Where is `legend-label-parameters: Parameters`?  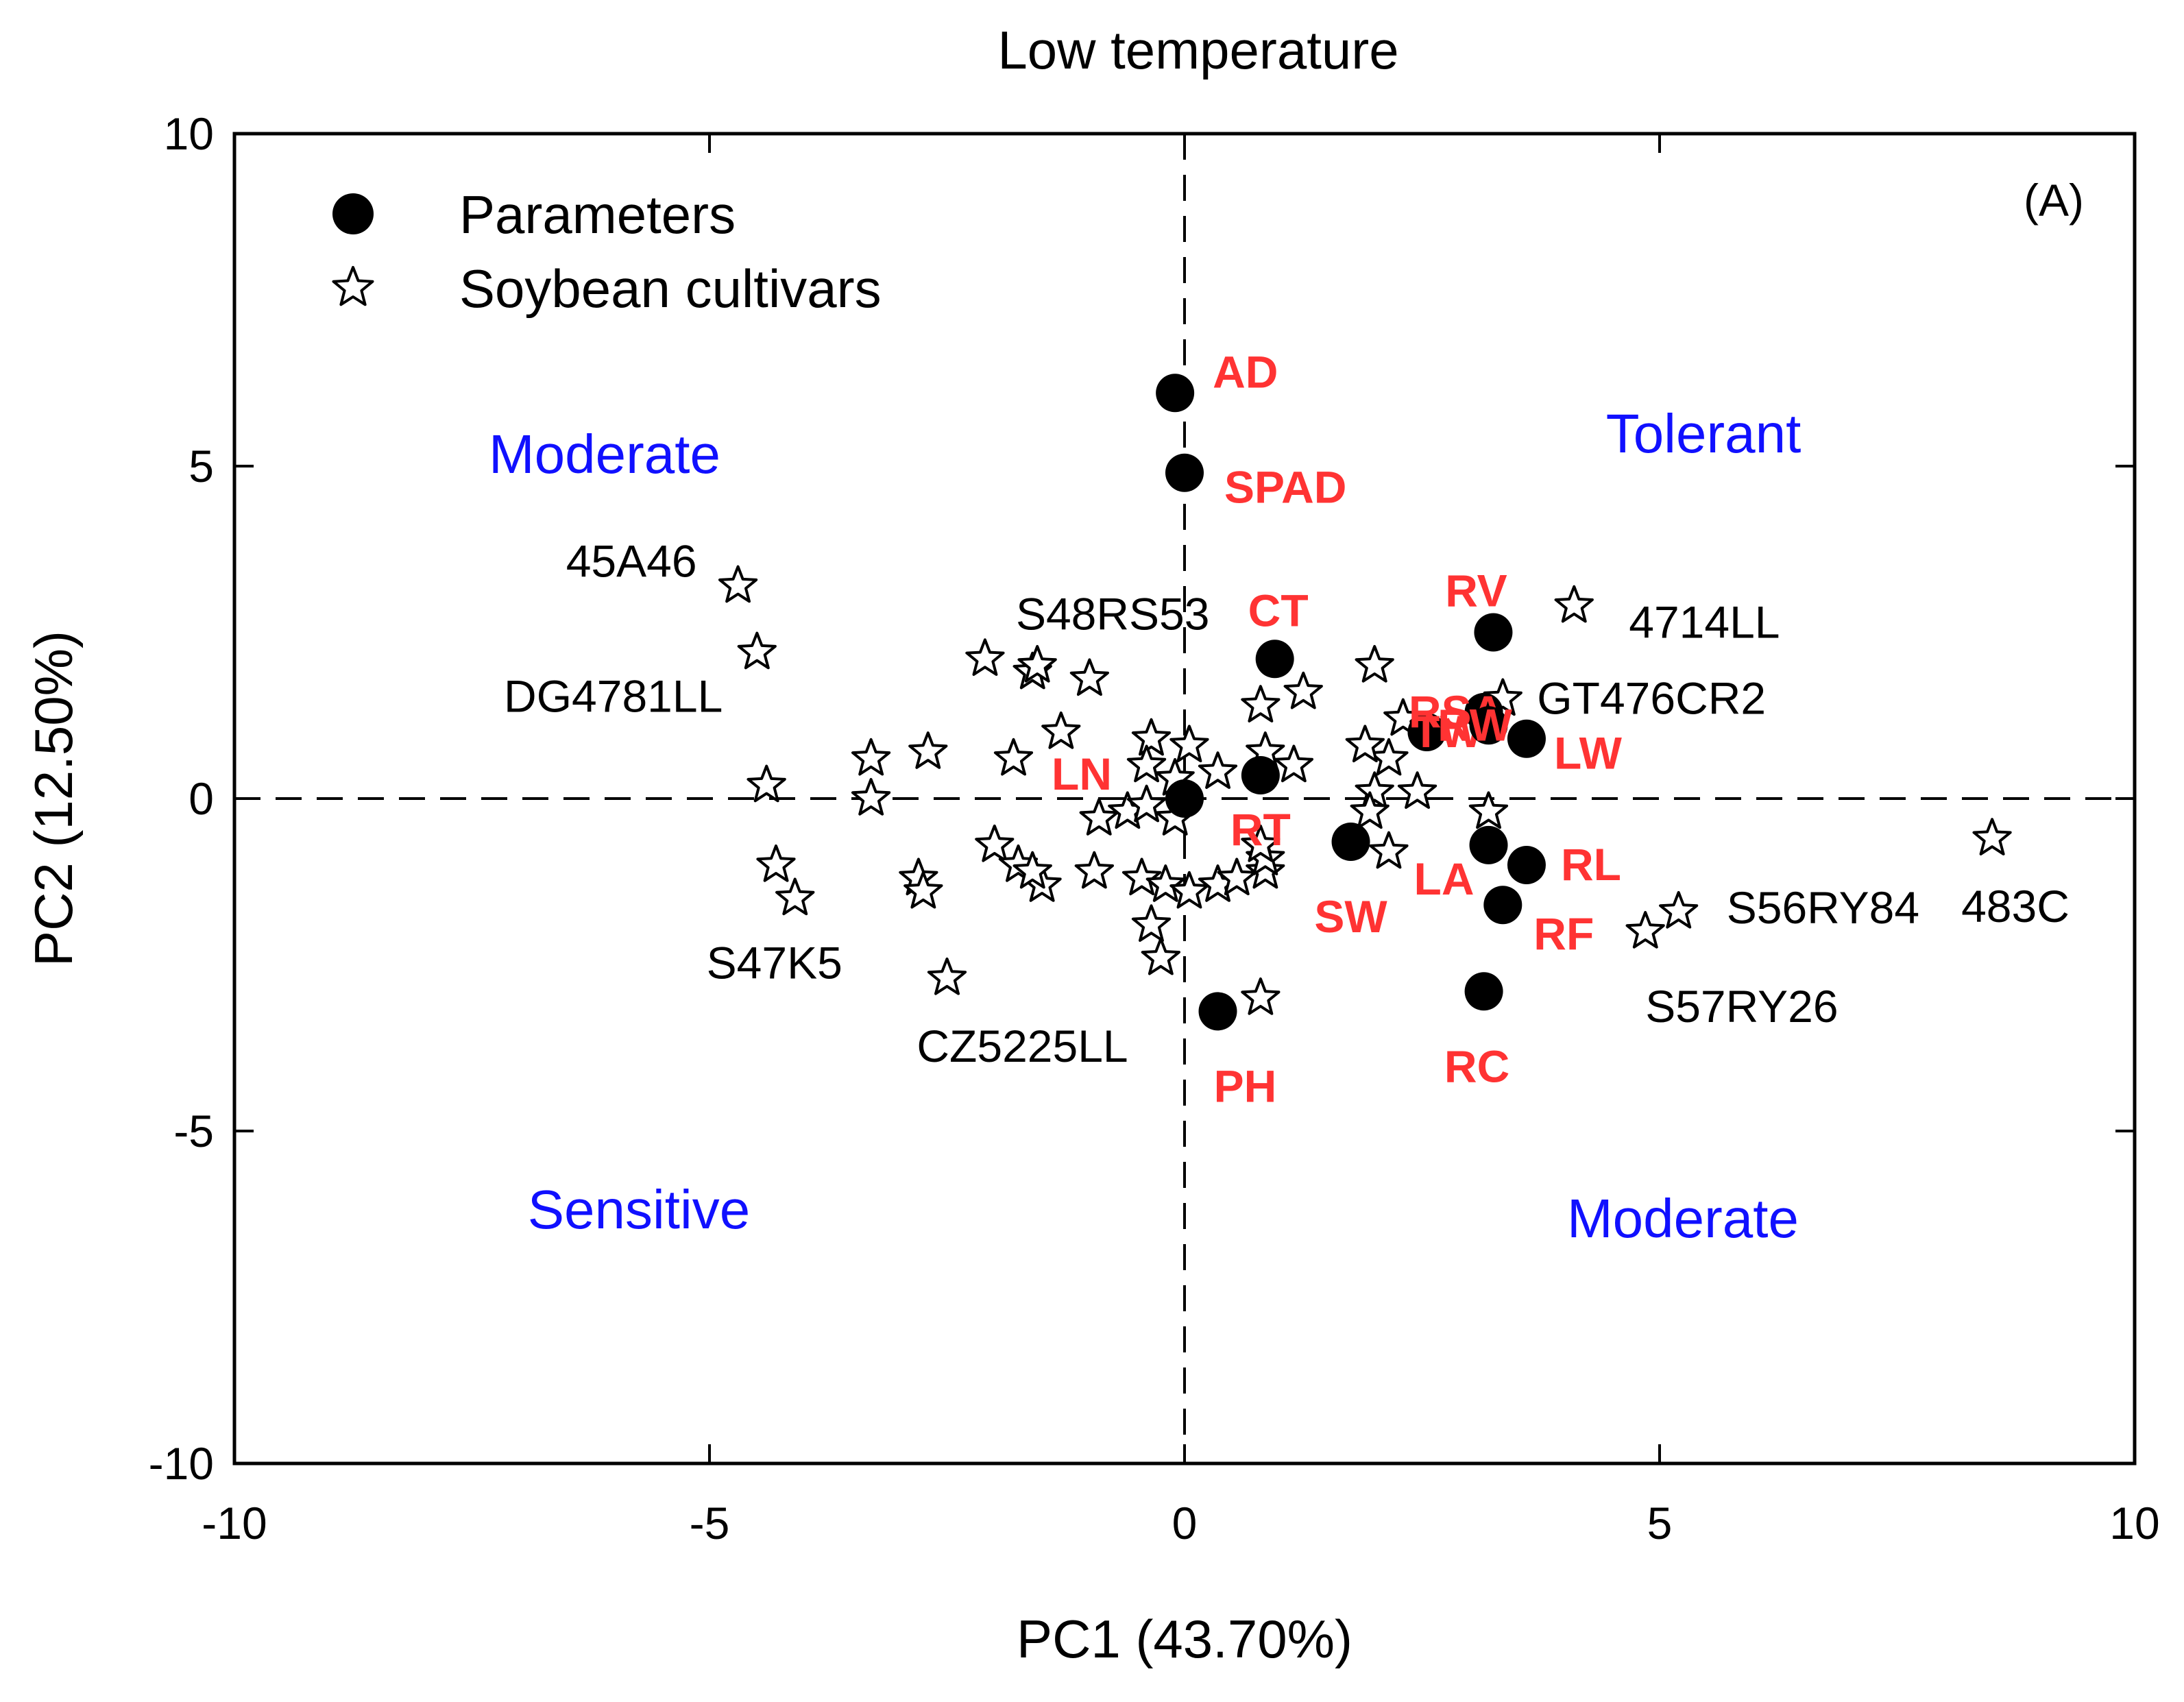
legend-label-parameters: Parameters is located at coordinates (597, 214).